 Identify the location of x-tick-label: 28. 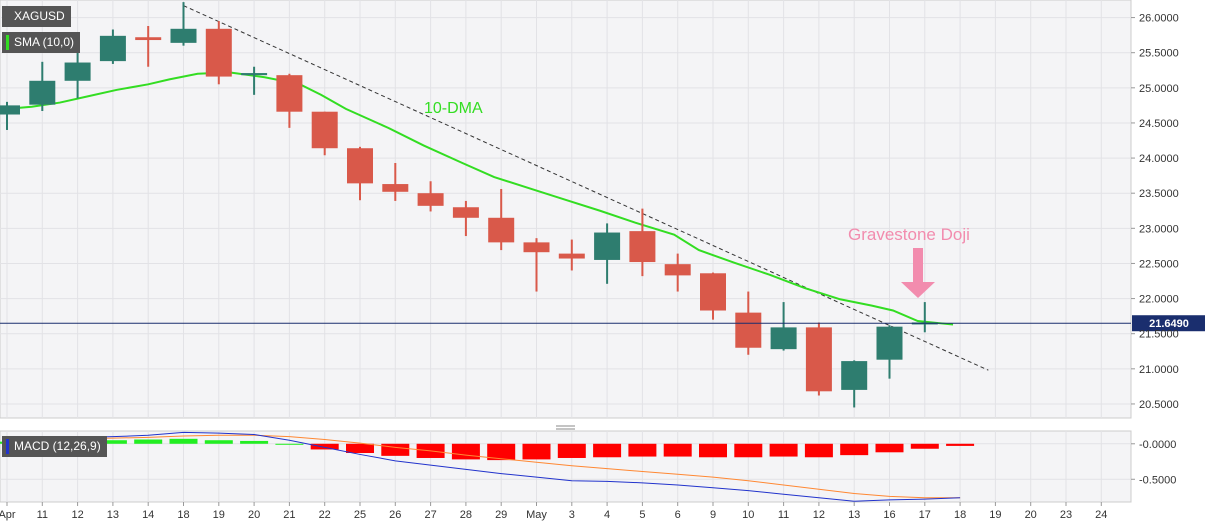
(466, 515).